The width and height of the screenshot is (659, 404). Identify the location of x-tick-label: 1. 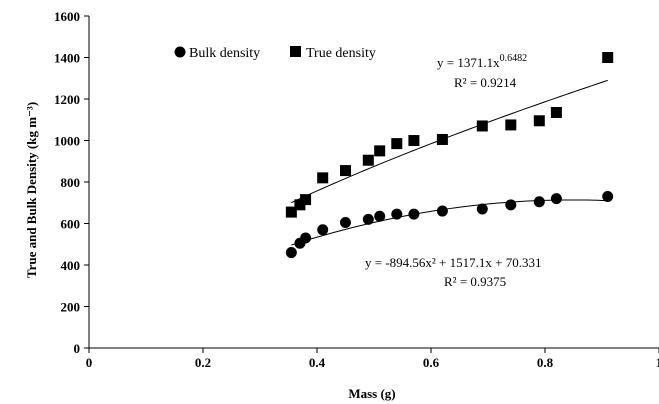
(657, 362).